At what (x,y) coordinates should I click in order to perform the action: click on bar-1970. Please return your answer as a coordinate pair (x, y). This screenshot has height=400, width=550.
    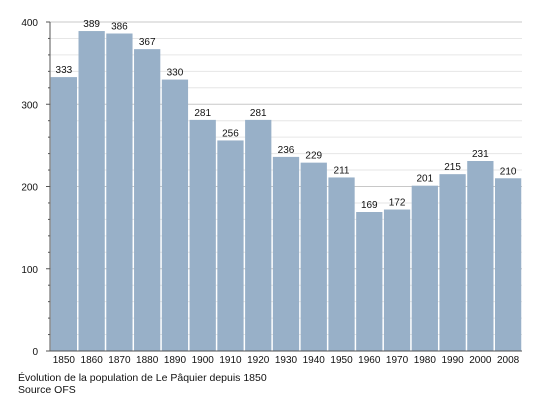
    Looking at the image, I should click on (397, 280).